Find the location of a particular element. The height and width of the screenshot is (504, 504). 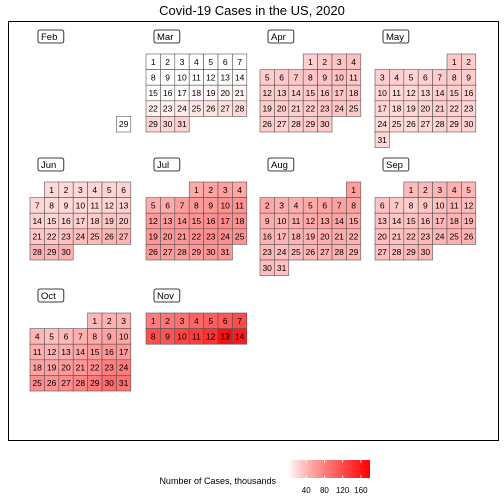

day-cell: 24 is located at coordinates (382, 124).